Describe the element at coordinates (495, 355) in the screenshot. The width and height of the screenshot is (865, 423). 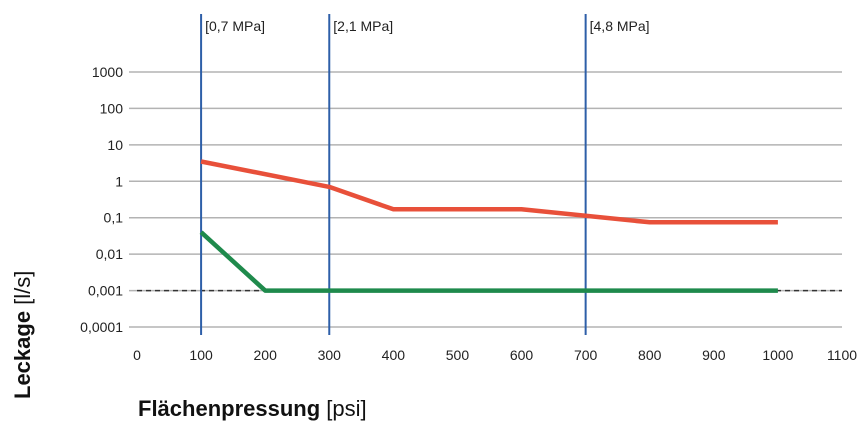
I see `x-tick-labels: 0 100 200 300 400 500 600 700 800 900 1000 1100` at that location.